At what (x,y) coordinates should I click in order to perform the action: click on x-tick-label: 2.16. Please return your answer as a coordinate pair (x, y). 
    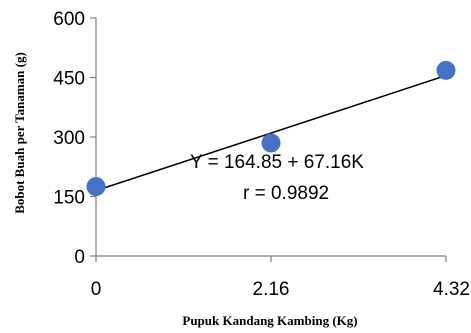
    Looking at the image, I should click on (271, 289).